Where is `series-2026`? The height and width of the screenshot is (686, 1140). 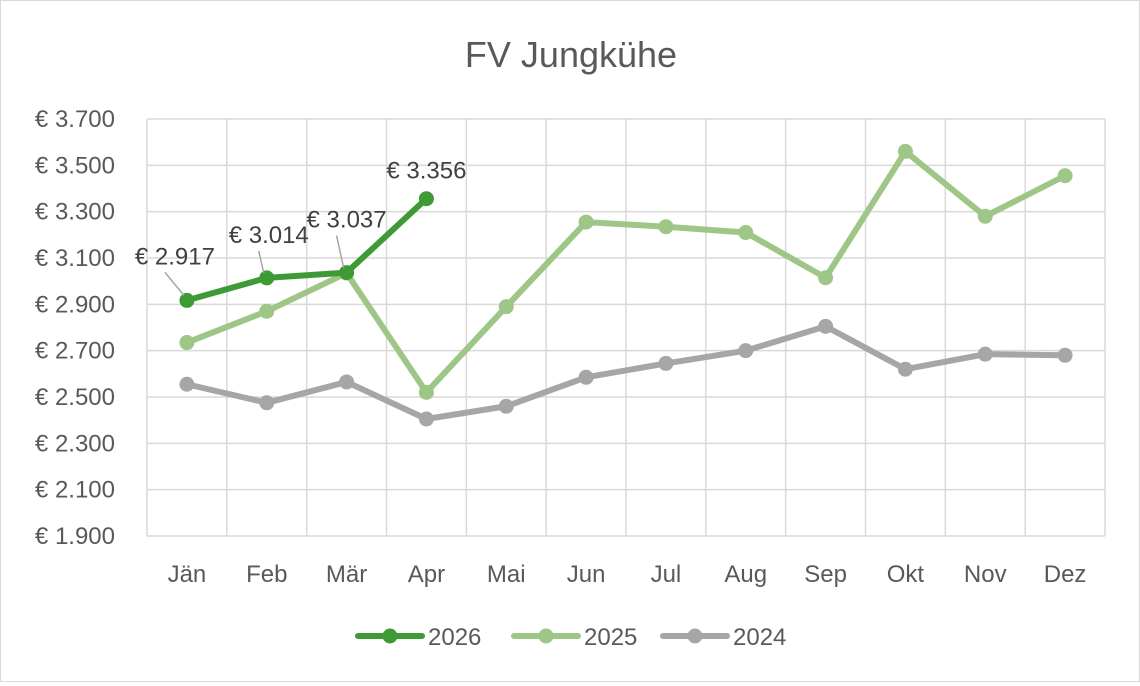 series-2026 is located at coordinates (306, 249).